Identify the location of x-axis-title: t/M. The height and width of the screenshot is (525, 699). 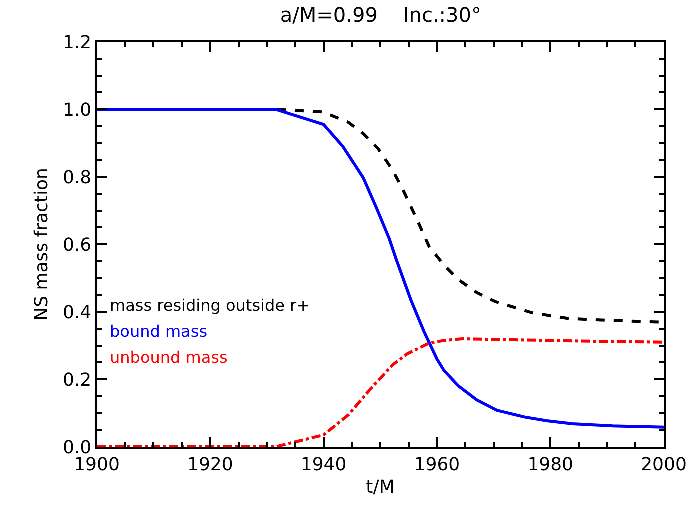
(380, 487).